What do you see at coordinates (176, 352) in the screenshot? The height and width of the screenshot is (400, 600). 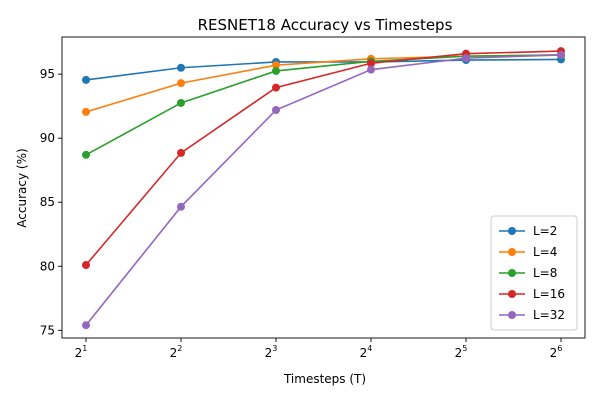 I see `x-tick-label: 22` at bounding box center [176, 352].